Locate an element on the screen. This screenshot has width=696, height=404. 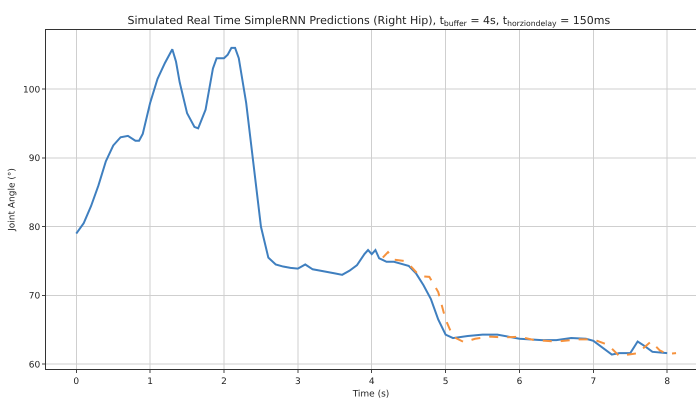
y-tick-label: 70 is located at coordinates (34, 297).